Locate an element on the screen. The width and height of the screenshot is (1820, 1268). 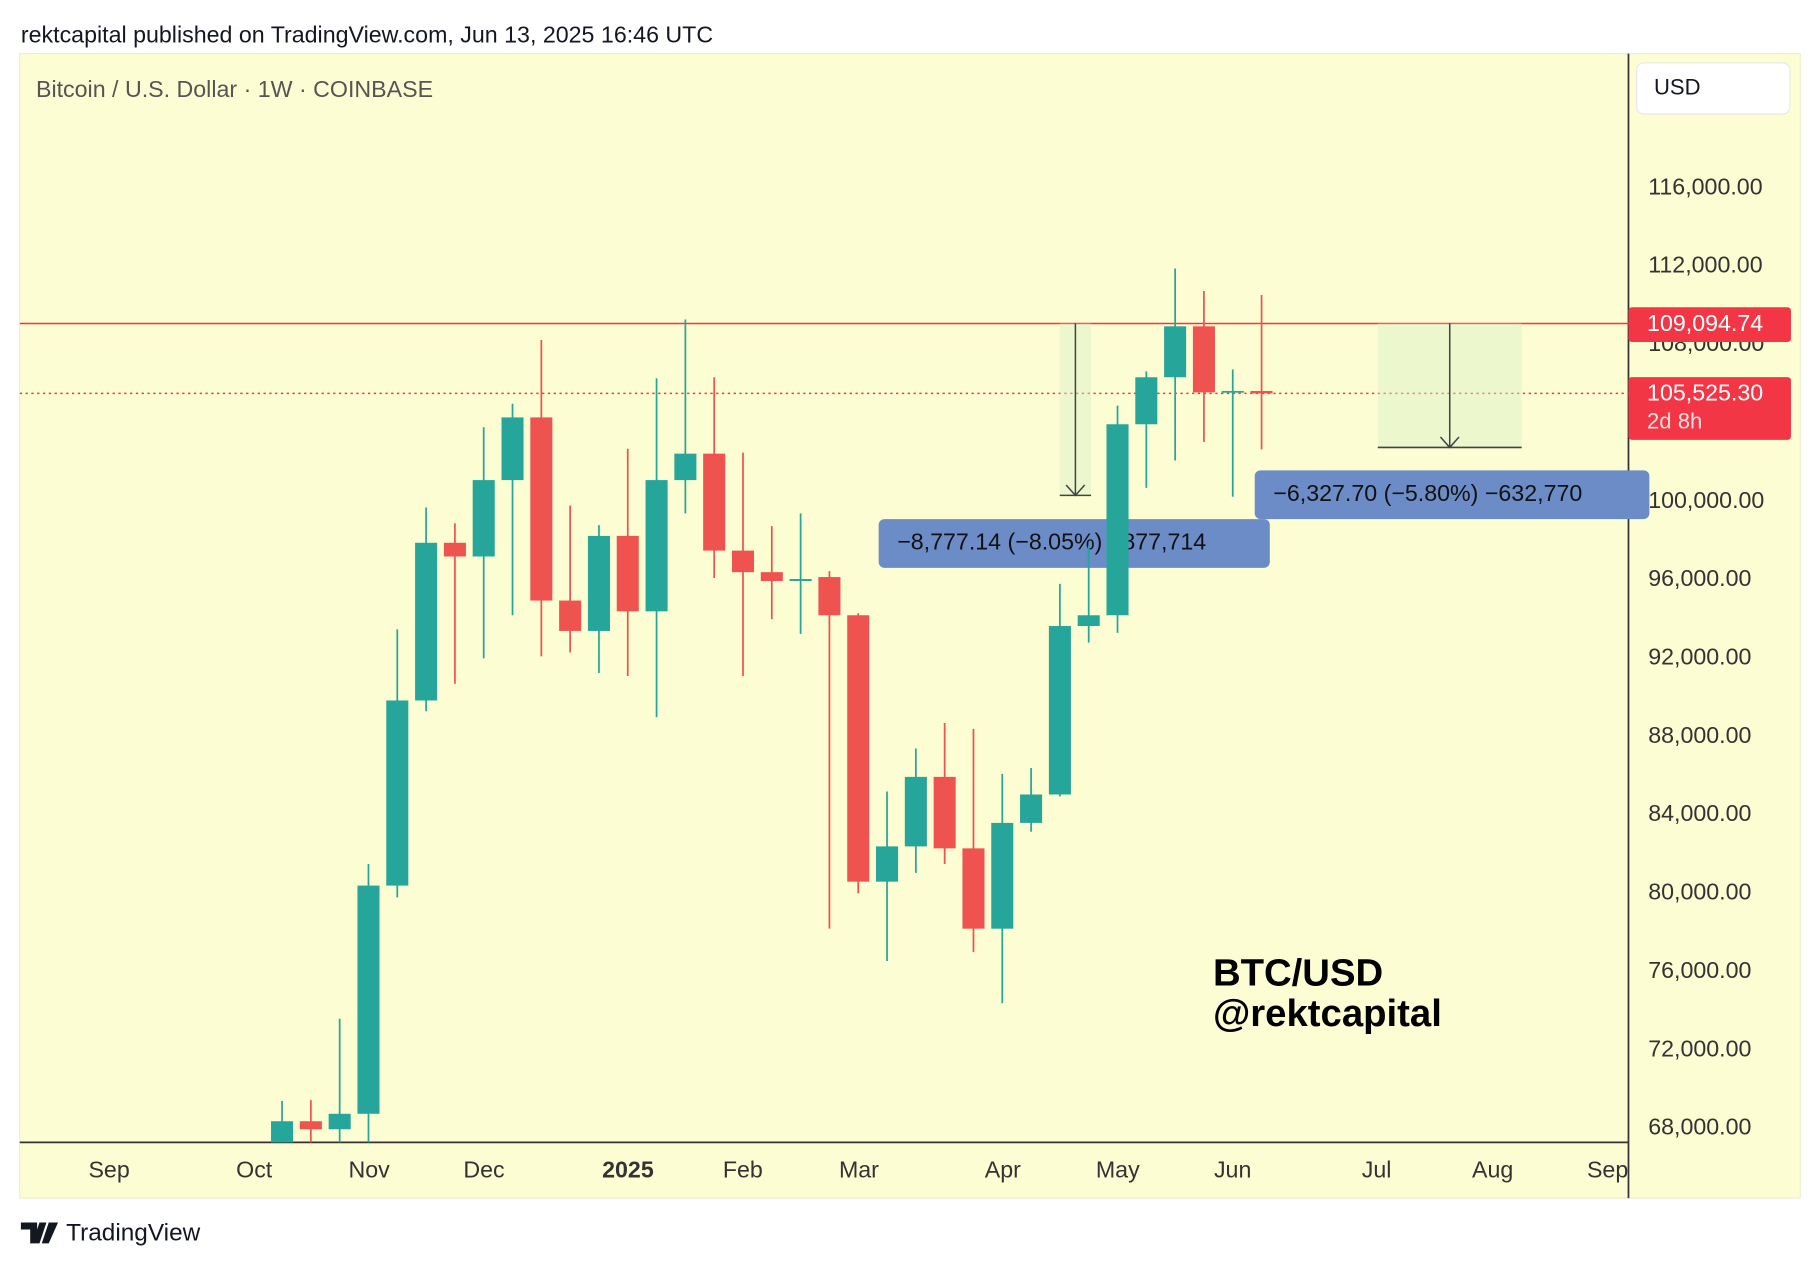
x-tick-label: May is located at coordinates (1118, 1170).